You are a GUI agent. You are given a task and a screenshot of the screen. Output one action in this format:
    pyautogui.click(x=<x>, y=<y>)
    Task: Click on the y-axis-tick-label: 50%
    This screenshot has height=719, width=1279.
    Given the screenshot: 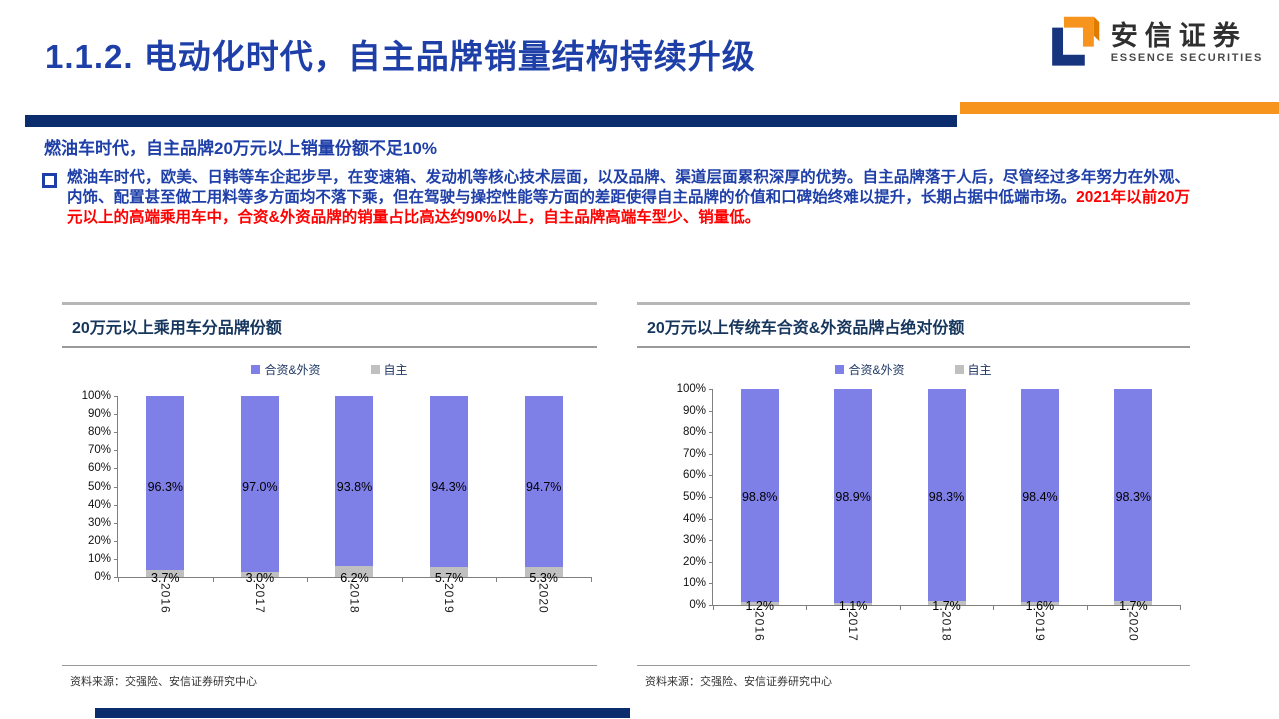 What is the action you would take?
    pyautogui.click(x=99, y=486)
    